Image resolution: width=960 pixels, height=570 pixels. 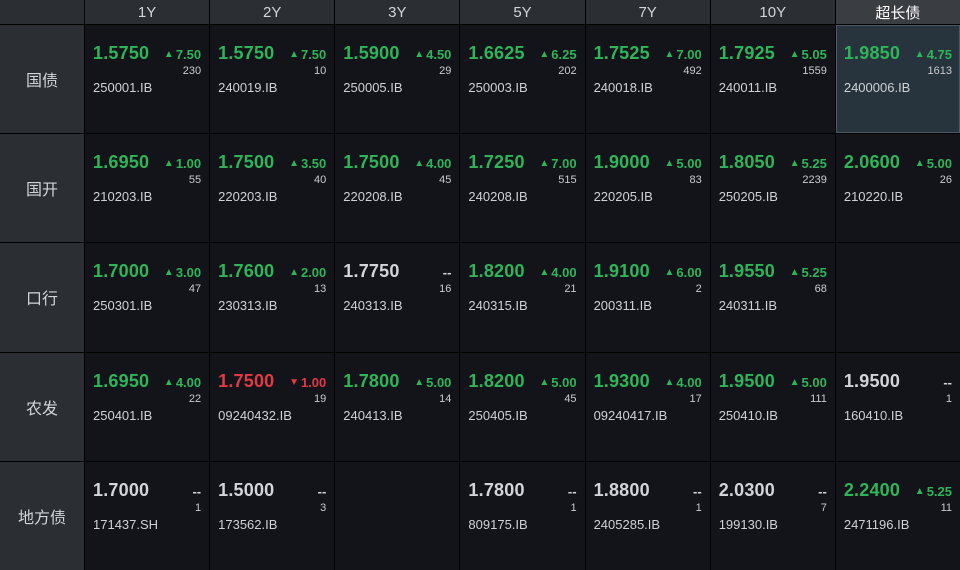 I want to click on bond-code: 250405.IB, so click(x=498, y=415).